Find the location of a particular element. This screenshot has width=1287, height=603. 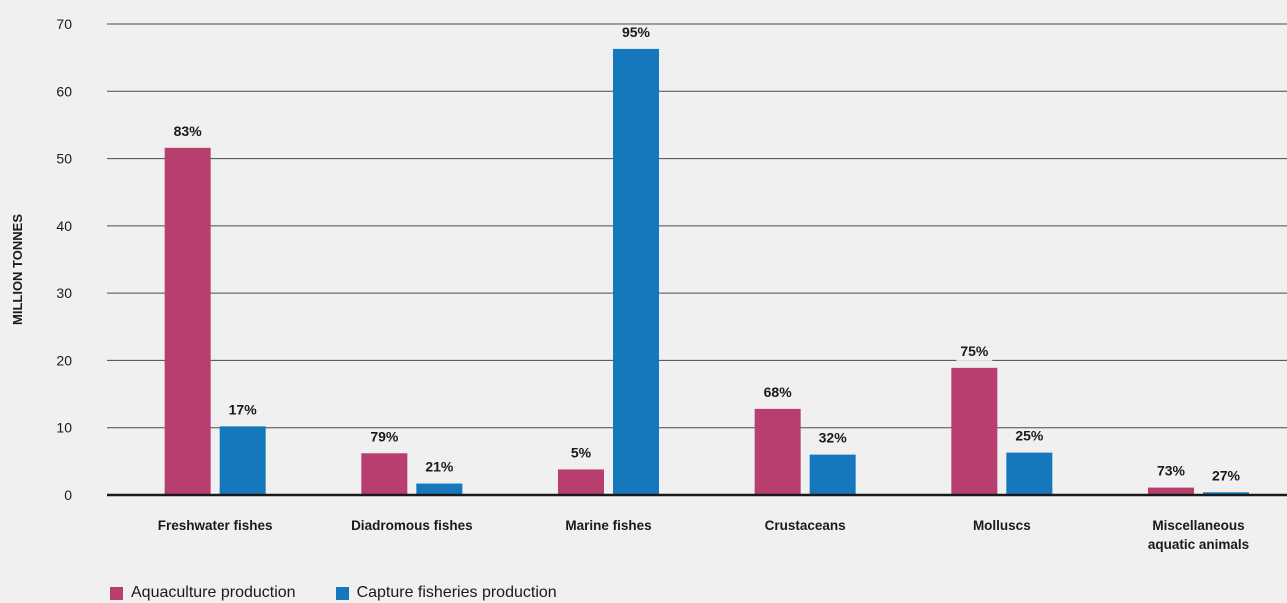

y-tick-label-0: 0 is located at coordinates (68, 495).